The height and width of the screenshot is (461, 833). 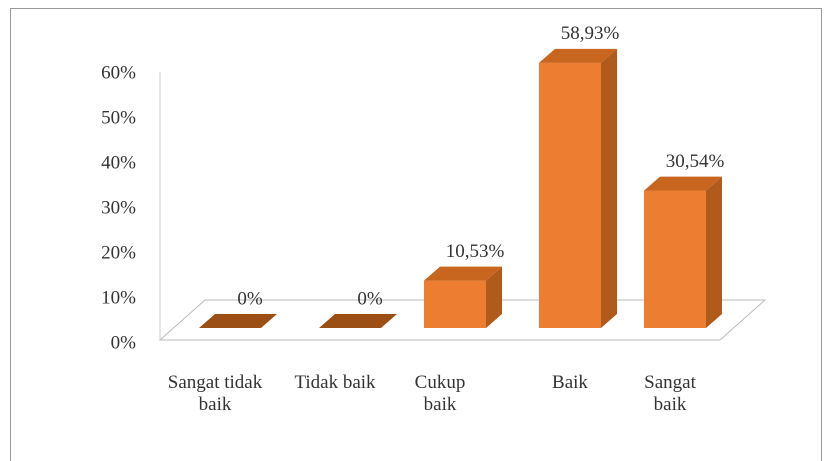 What do you see at coordinates (695, 161) in the screenshot?
I see `value-label: 30,54%` at bounding box center [695, 161].